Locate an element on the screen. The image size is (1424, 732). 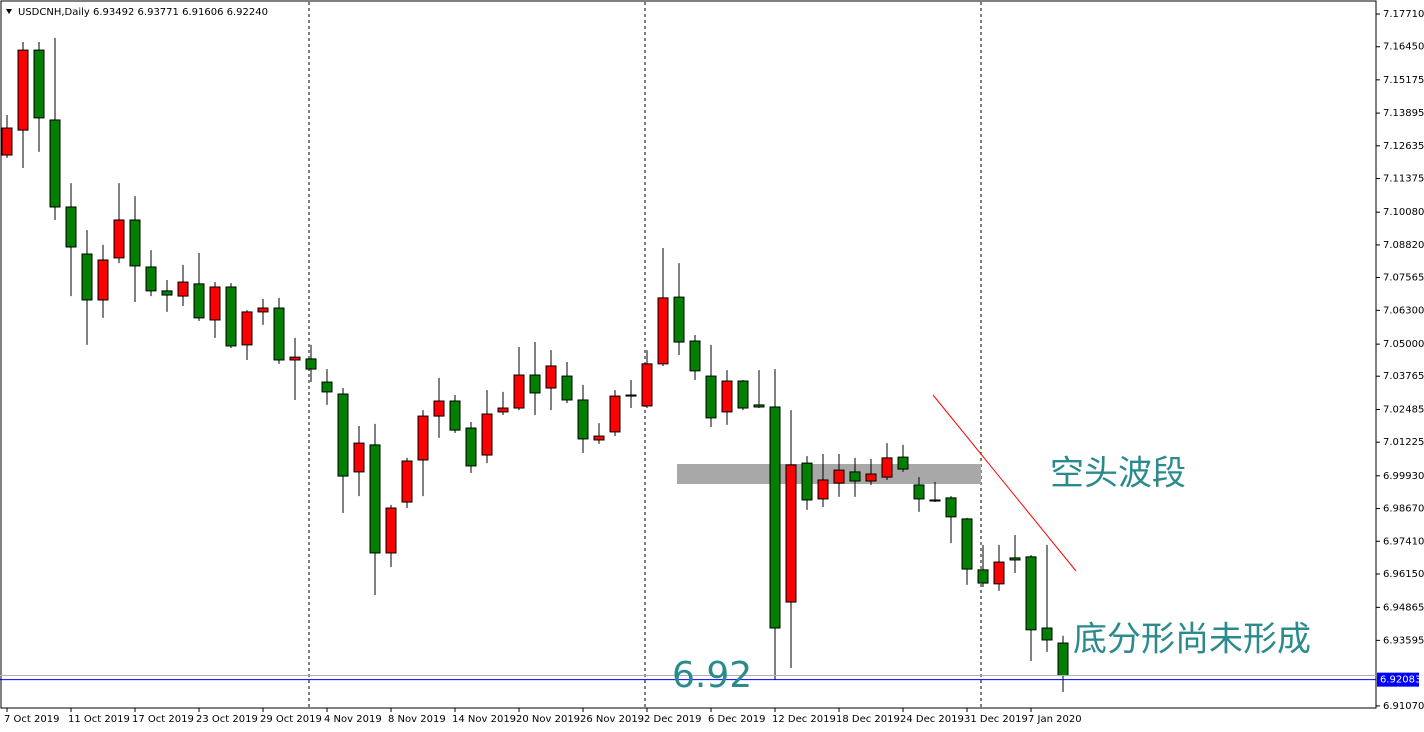
y-tick-label: 6.99930 is located at coordinates (1403, 476).